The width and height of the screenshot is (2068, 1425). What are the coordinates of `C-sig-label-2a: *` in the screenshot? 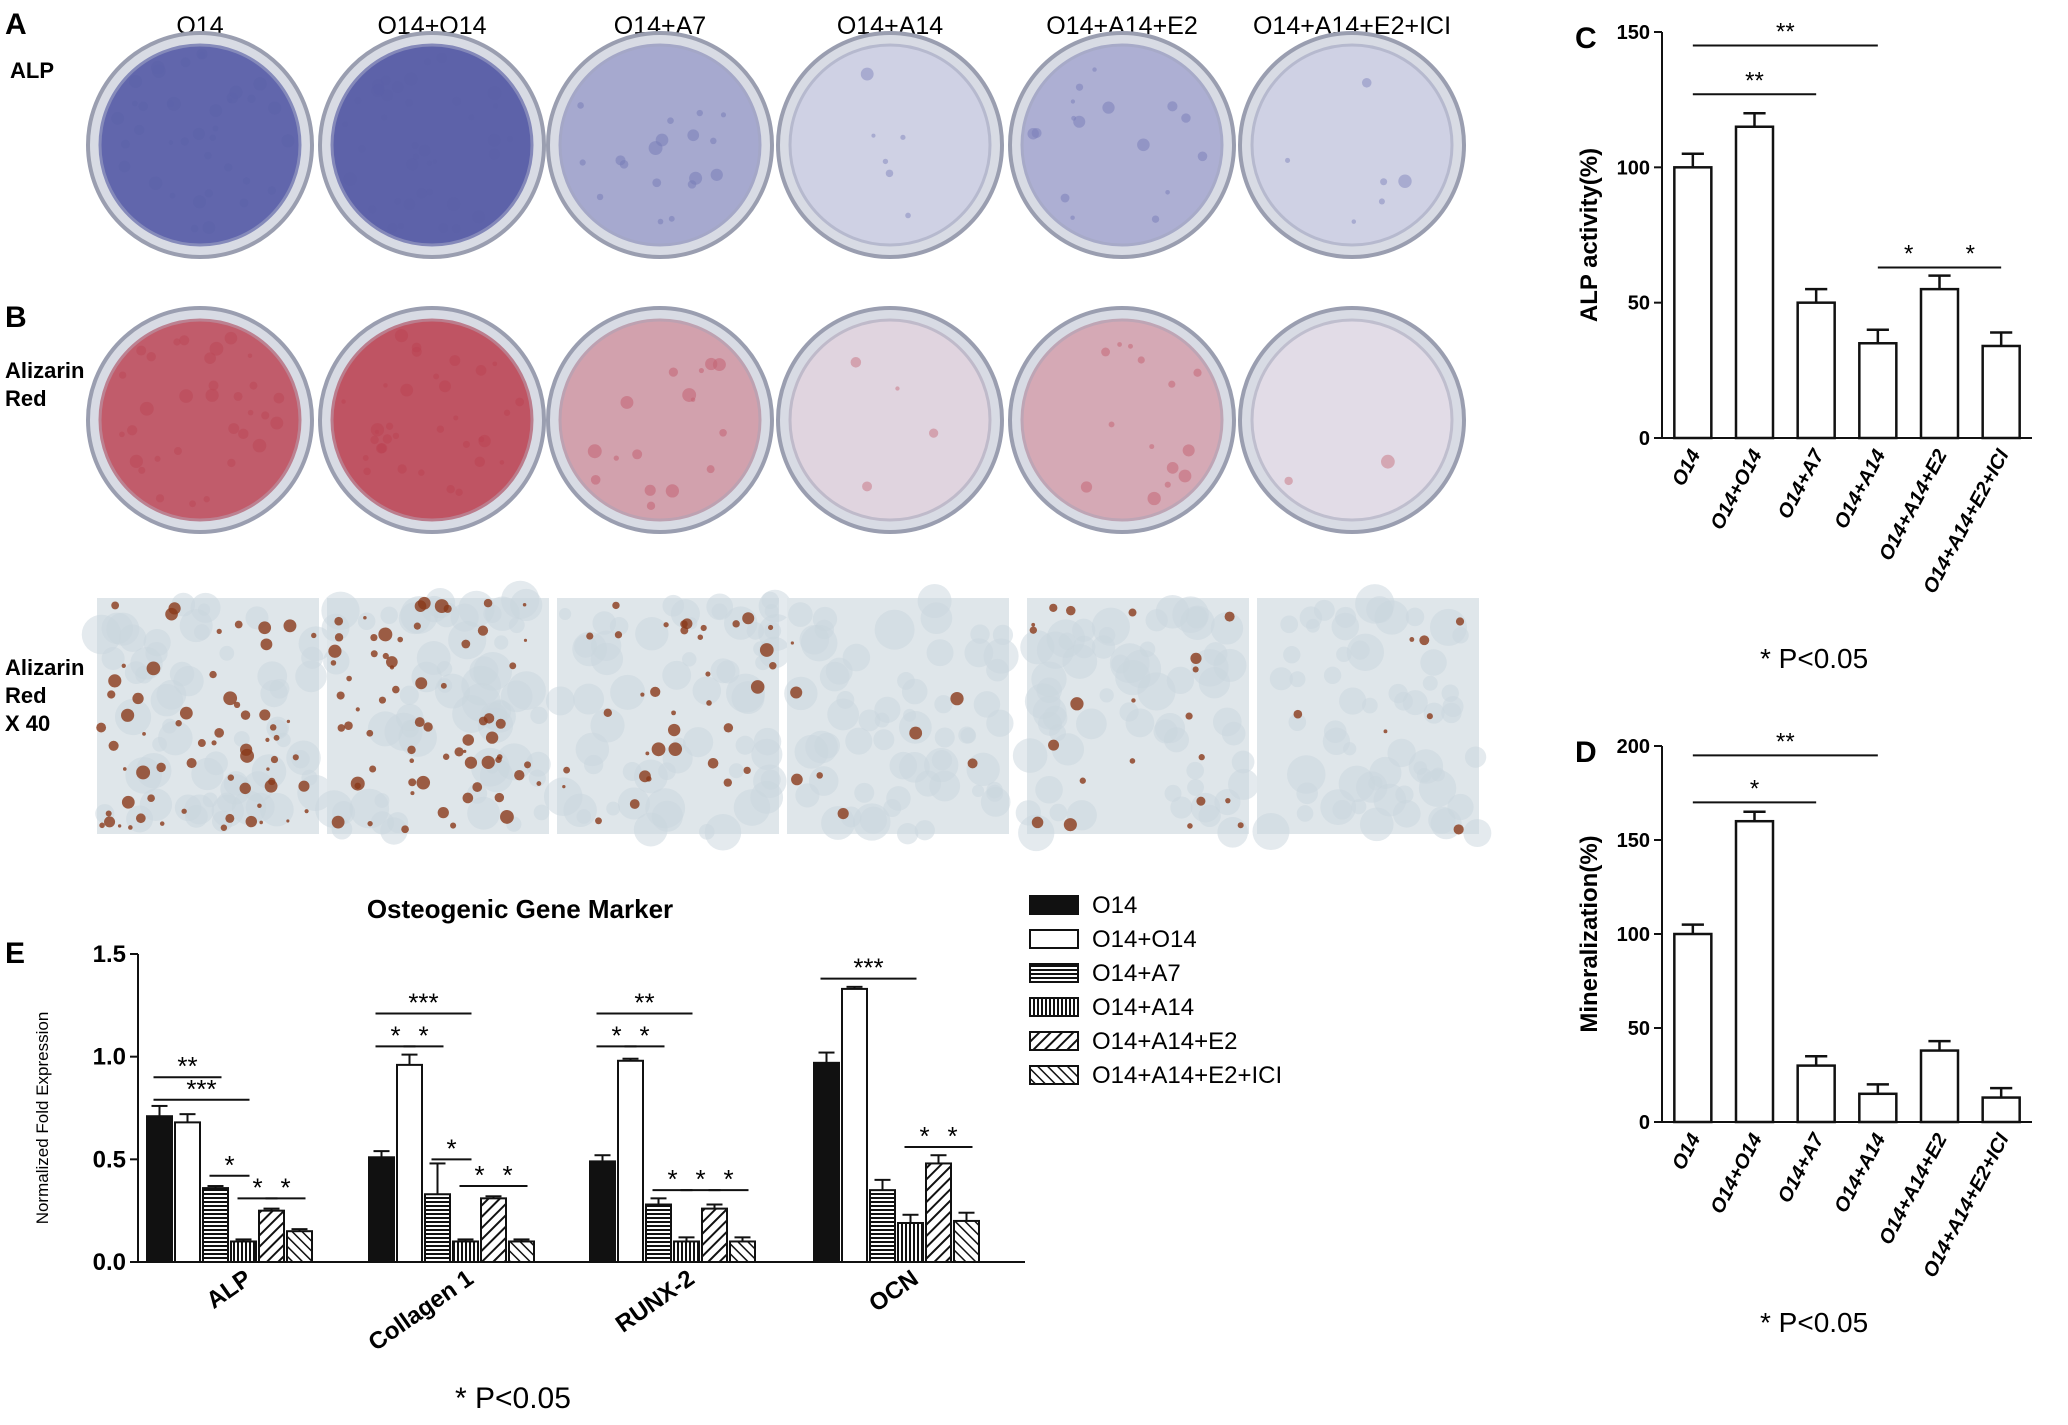 It's located at (1908, 253).